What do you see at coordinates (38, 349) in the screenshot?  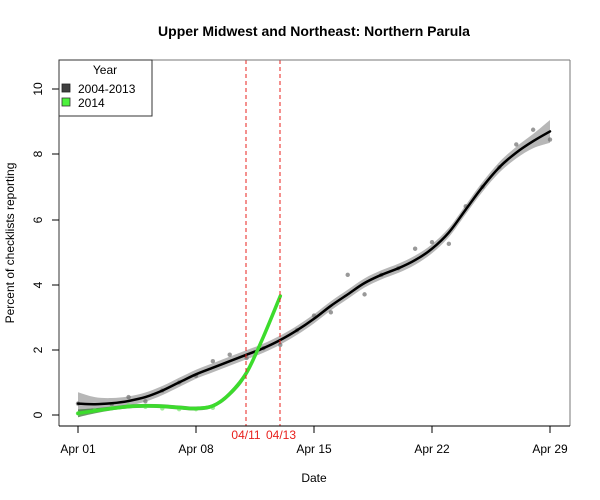 I see `y-tick-label: 2` at bounding box center [38, 349].